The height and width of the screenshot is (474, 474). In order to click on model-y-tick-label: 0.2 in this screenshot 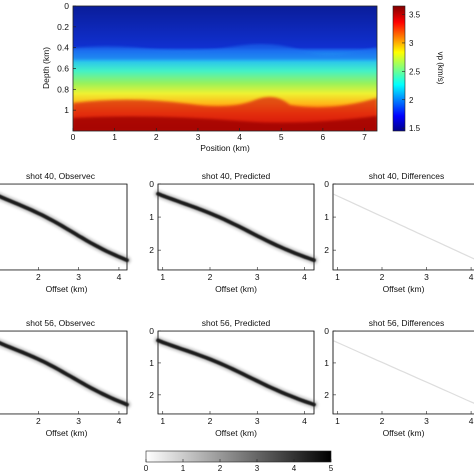, I will do `click(63, 27)`.